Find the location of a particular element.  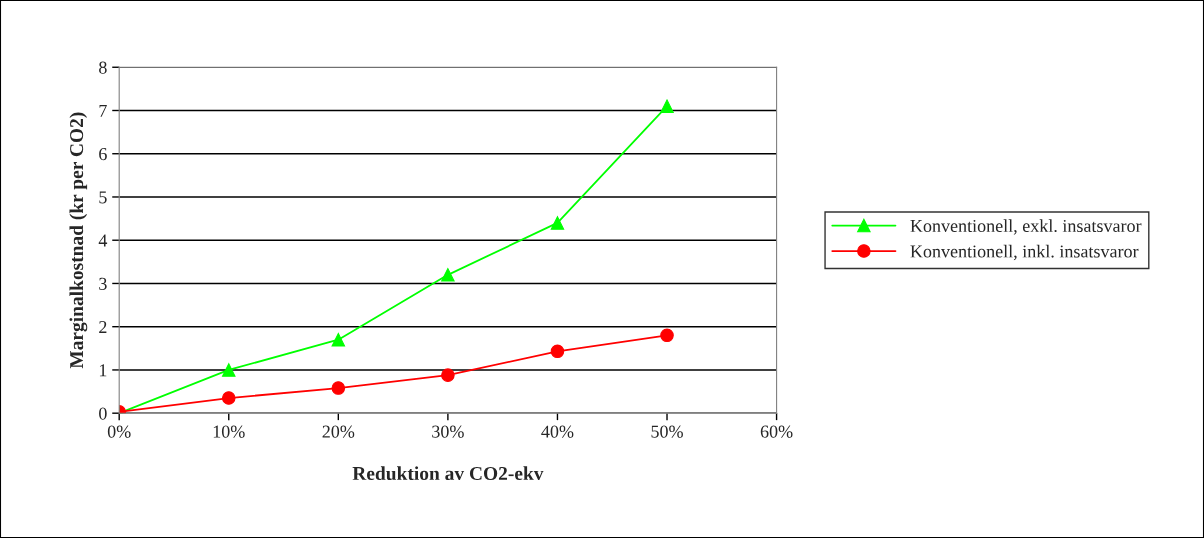

legend-label: Konventionell, inkl. insatsvaror is located at coordinates (1024, 252).